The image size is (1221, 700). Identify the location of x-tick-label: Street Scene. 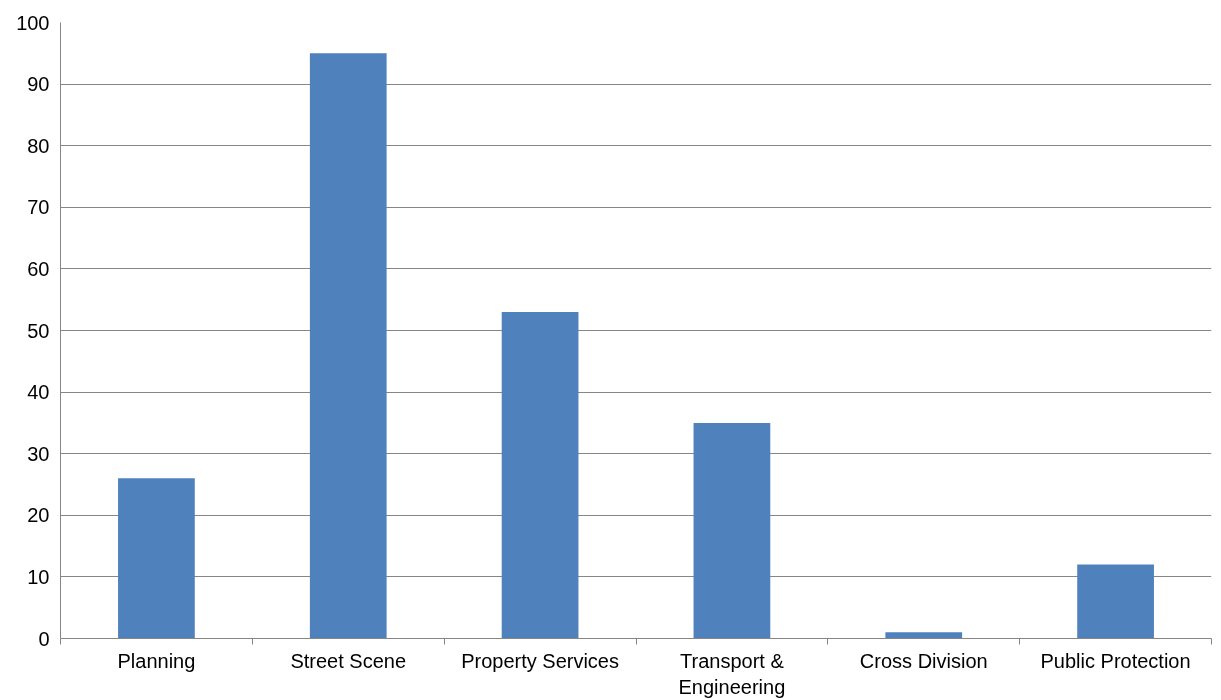
(348, 660).